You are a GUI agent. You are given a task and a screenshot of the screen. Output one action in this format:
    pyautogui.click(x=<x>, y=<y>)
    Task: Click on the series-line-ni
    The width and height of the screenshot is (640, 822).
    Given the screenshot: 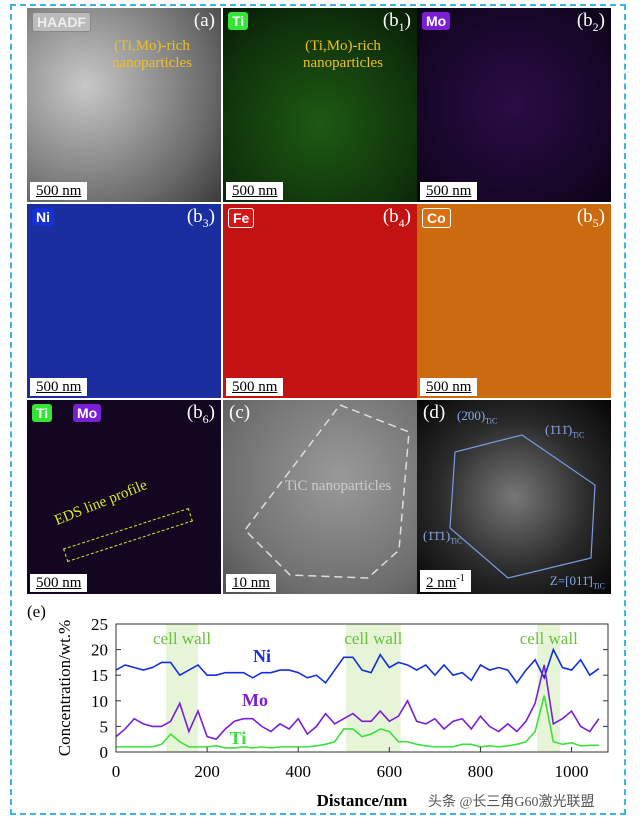 What is the action you would take?
    pyautogui.click(x=357, y=666)
    